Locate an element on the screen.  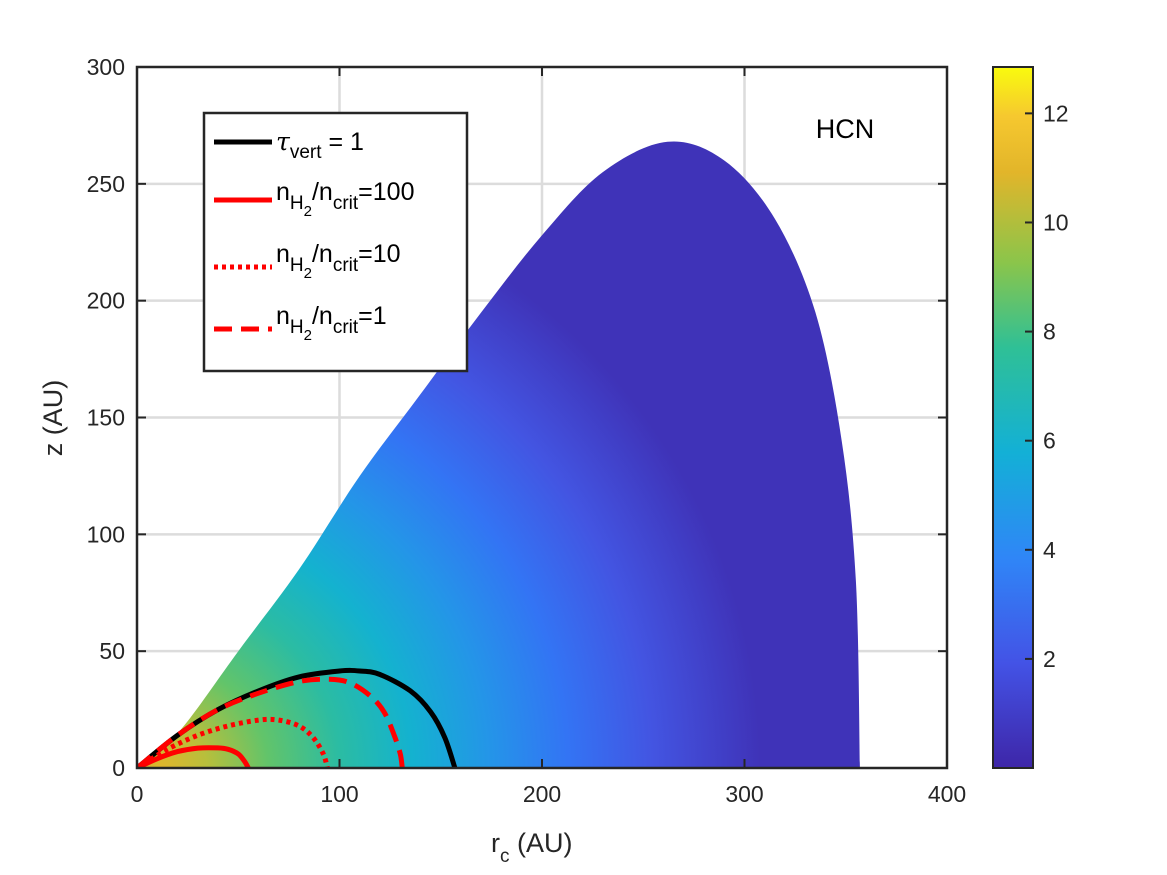
colorbar-tick-label: 6 is located at coordinates (1049, 441).